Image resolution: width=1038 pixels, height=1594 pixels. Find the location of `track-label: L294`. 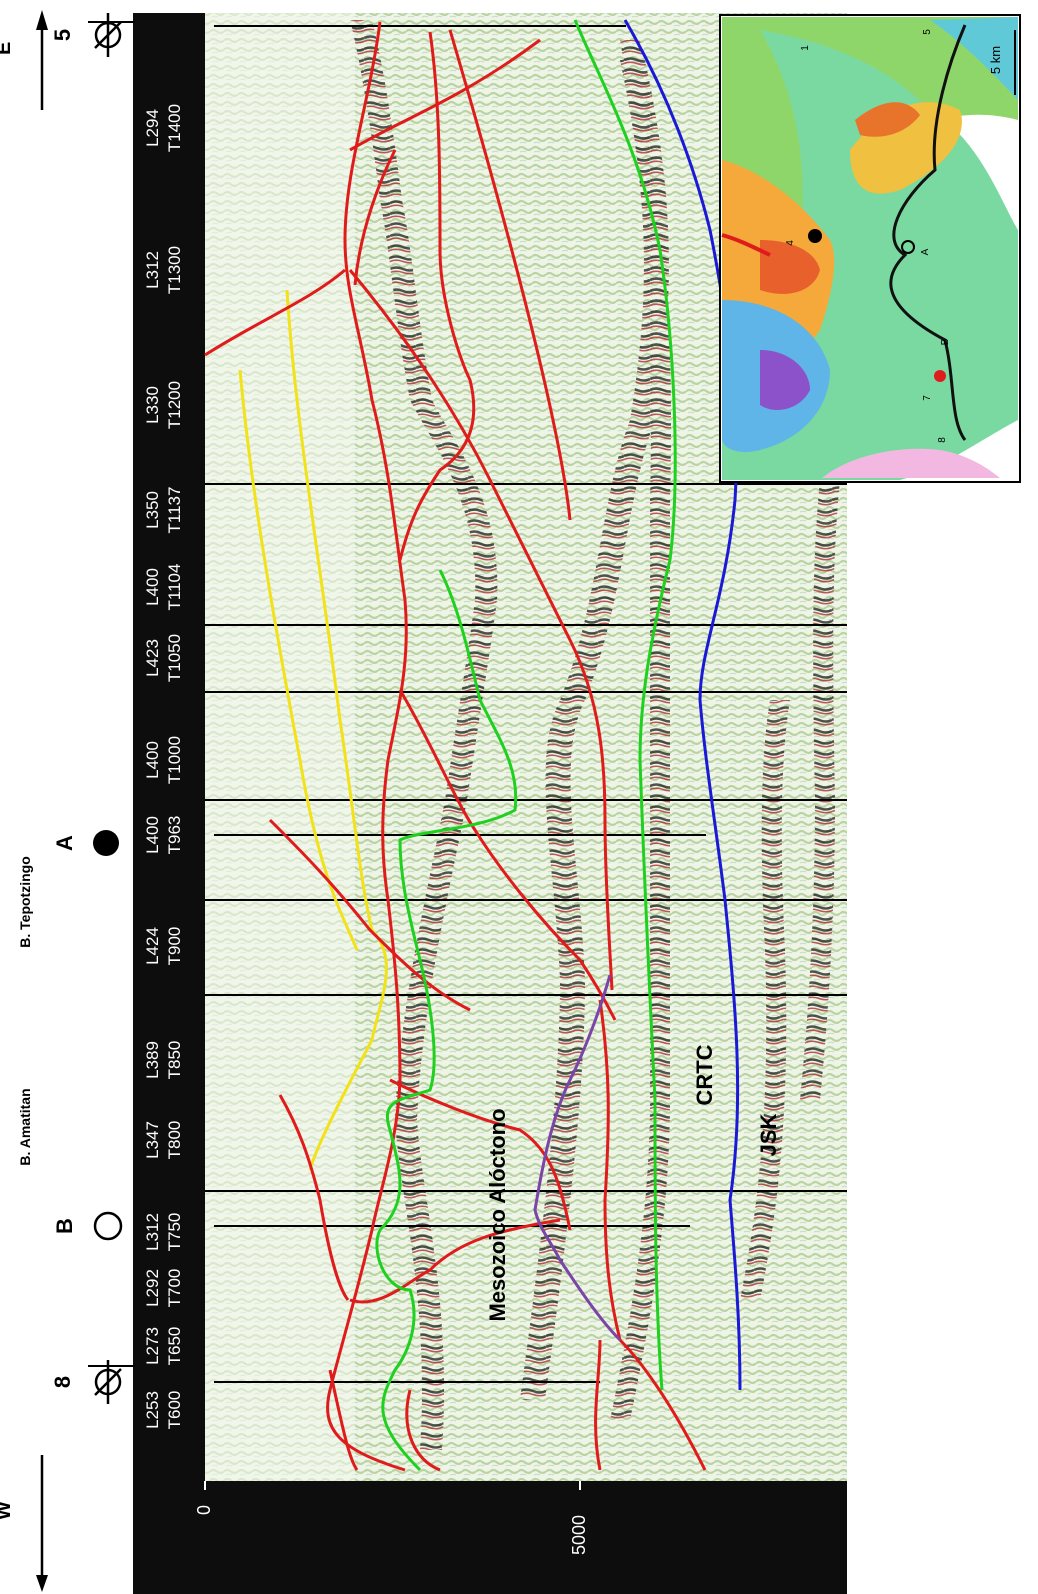

track-label: L294 is located at coordinates (152, 128).